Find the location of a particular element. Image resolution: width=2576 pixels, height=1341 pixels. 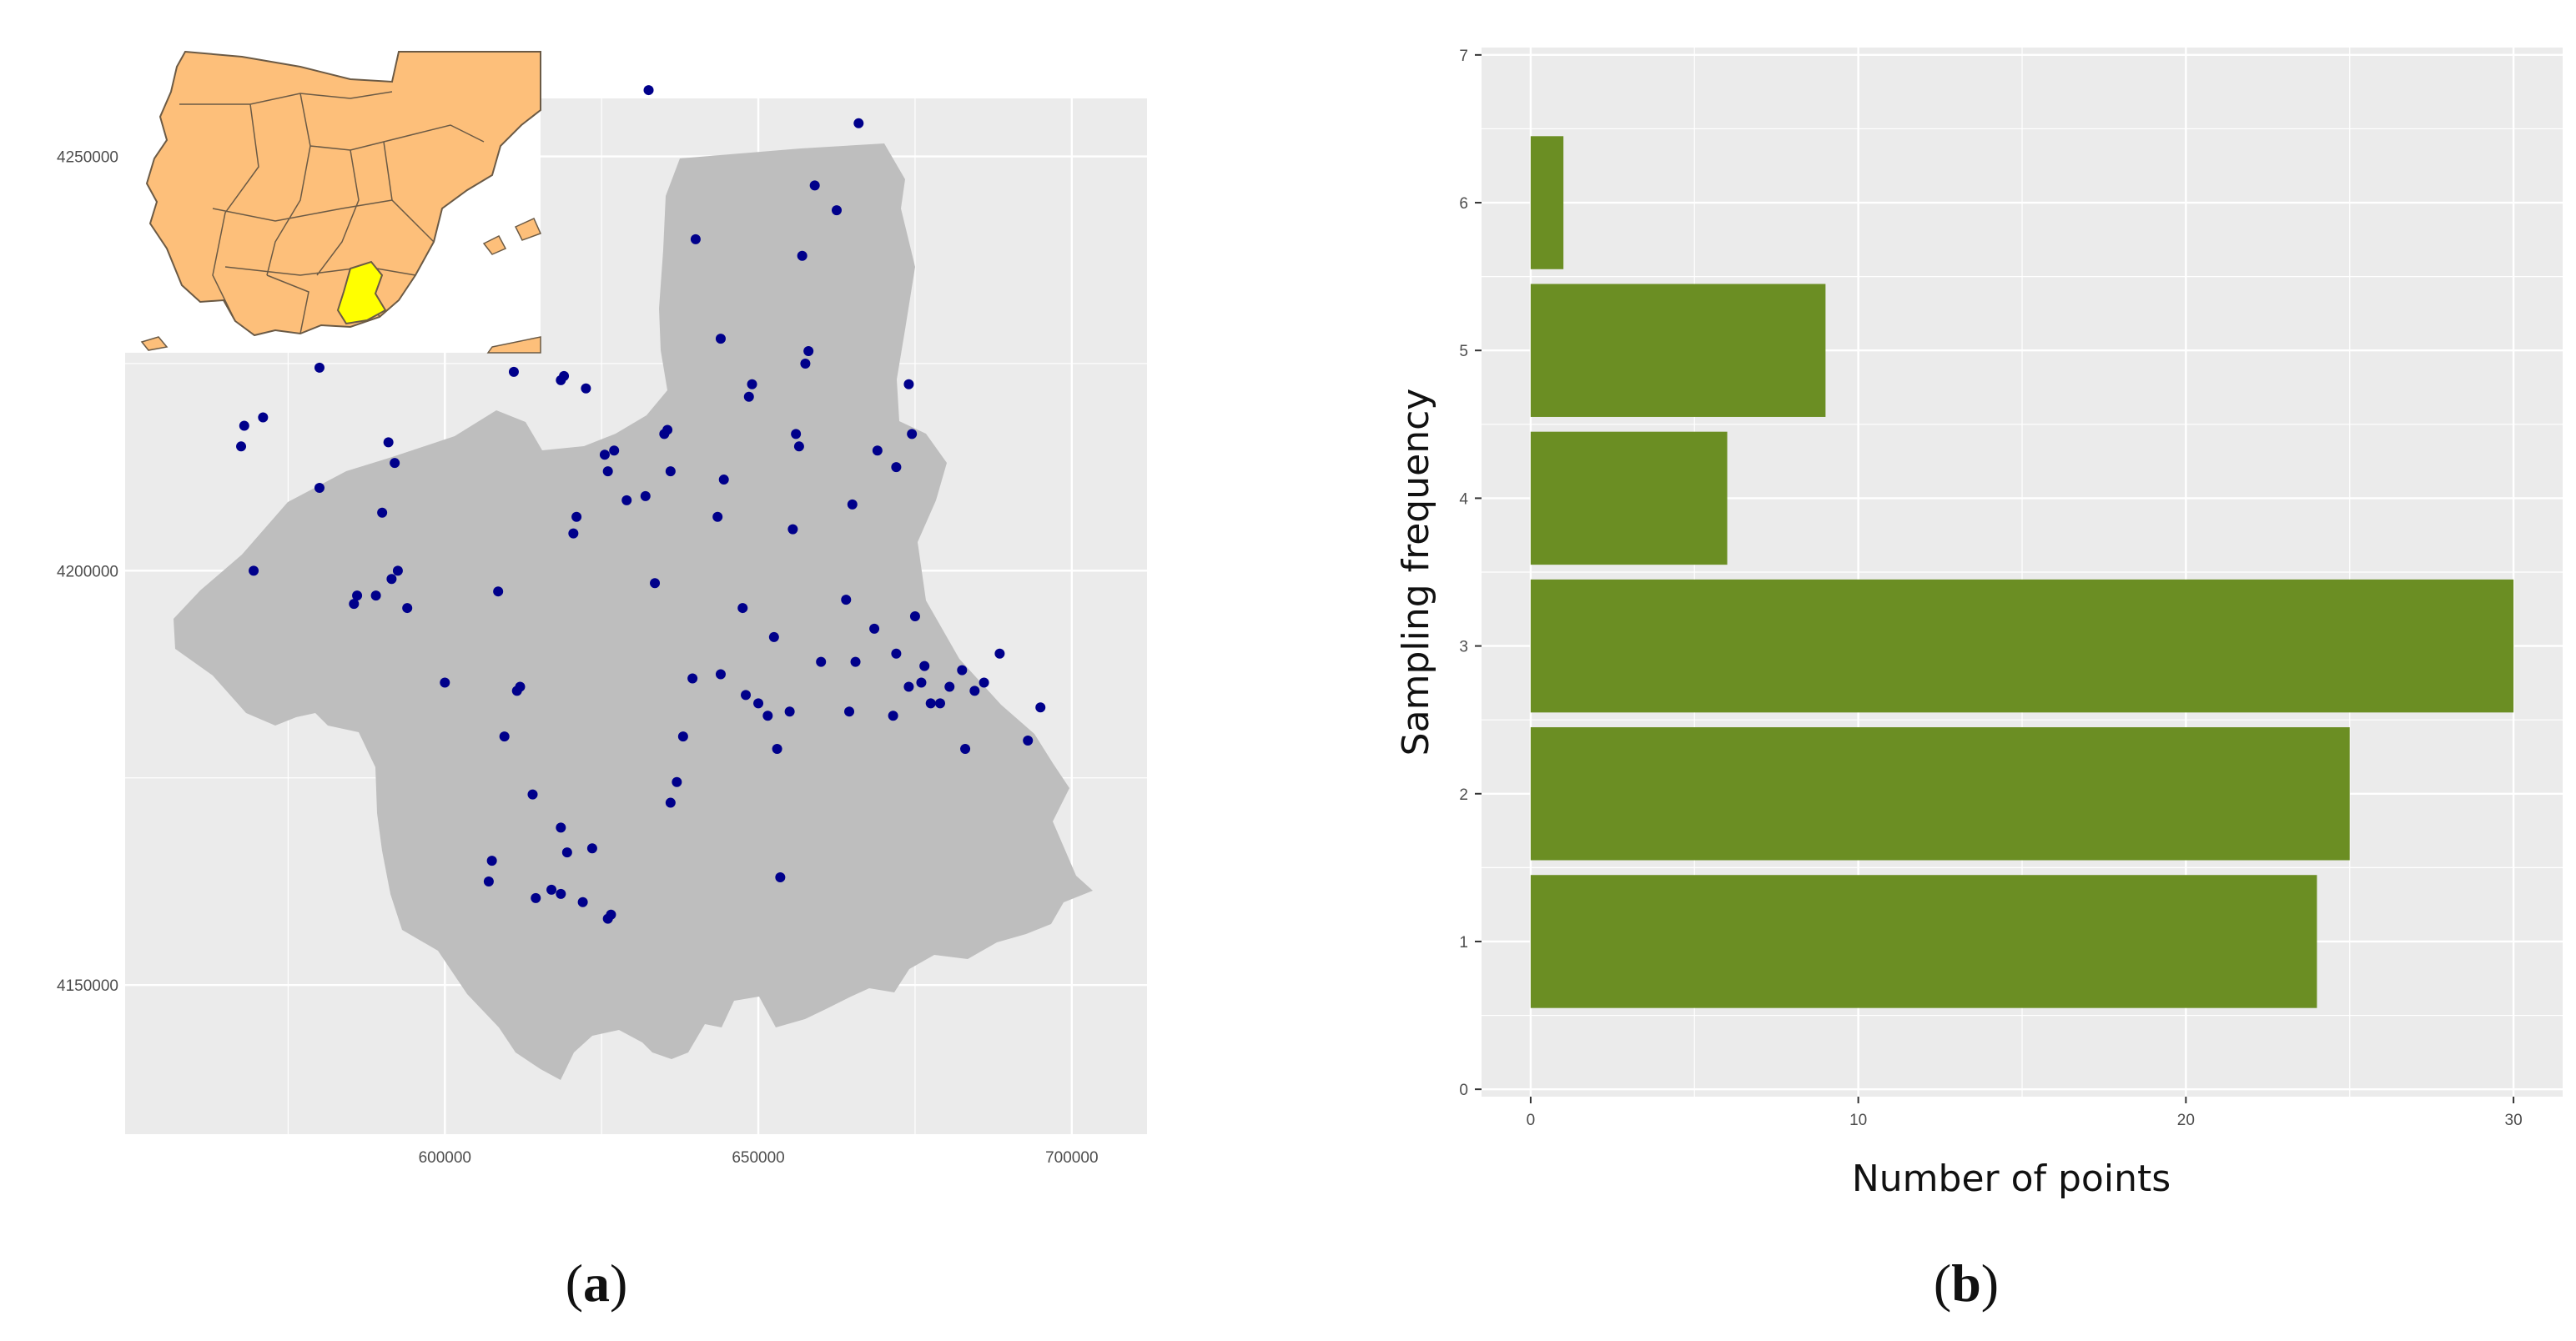

bar-y-tick-label: 0 is located at coordinates (1463, 1090).